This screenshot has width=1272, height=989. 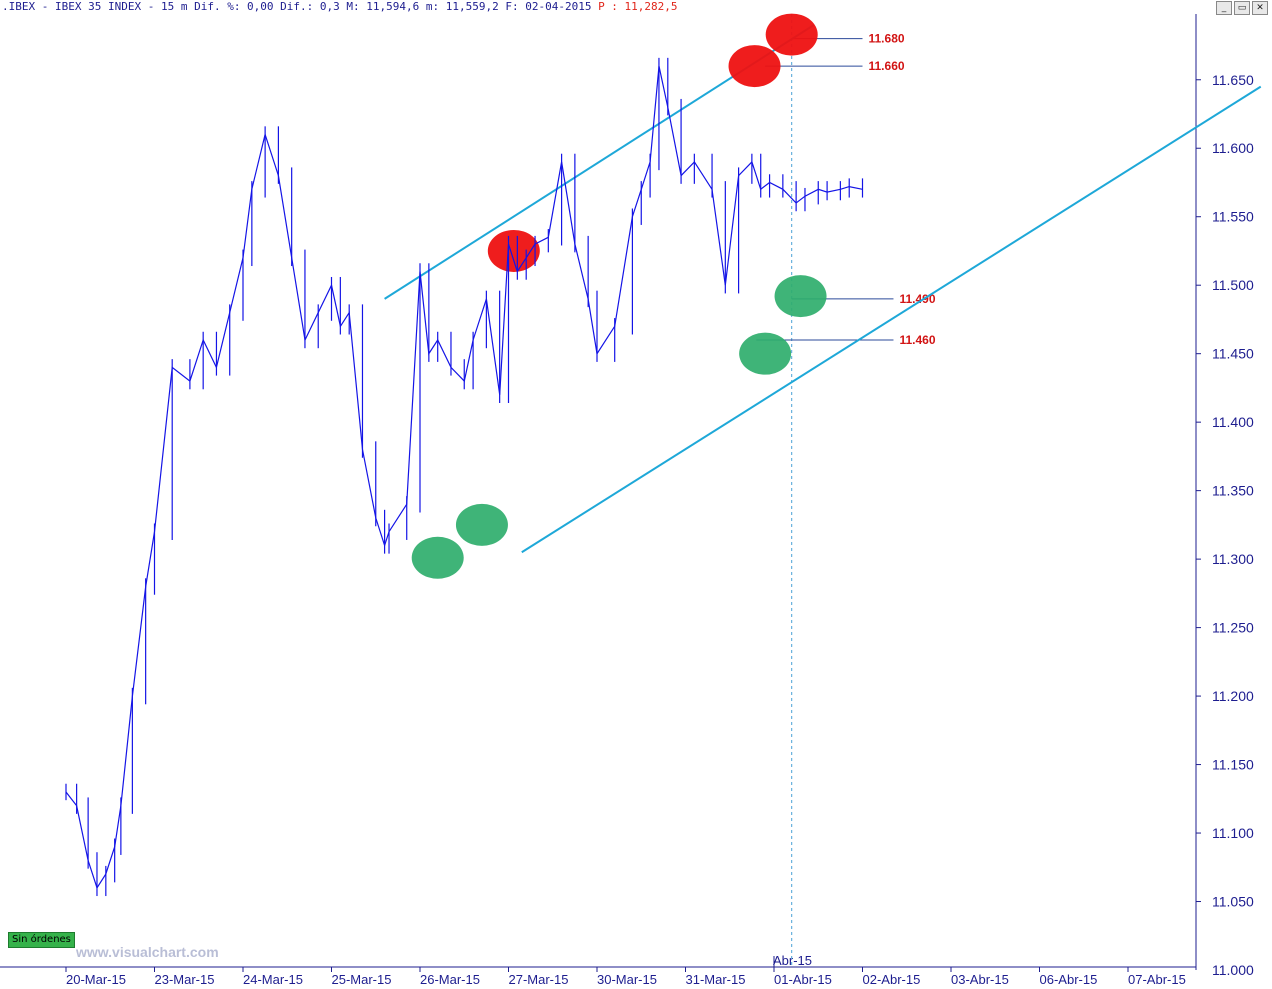 What do you see at coordinates (1233, 902) in the screenshot?
I see `y-tick-label: 11.050` at bounding box center [1233, 902].